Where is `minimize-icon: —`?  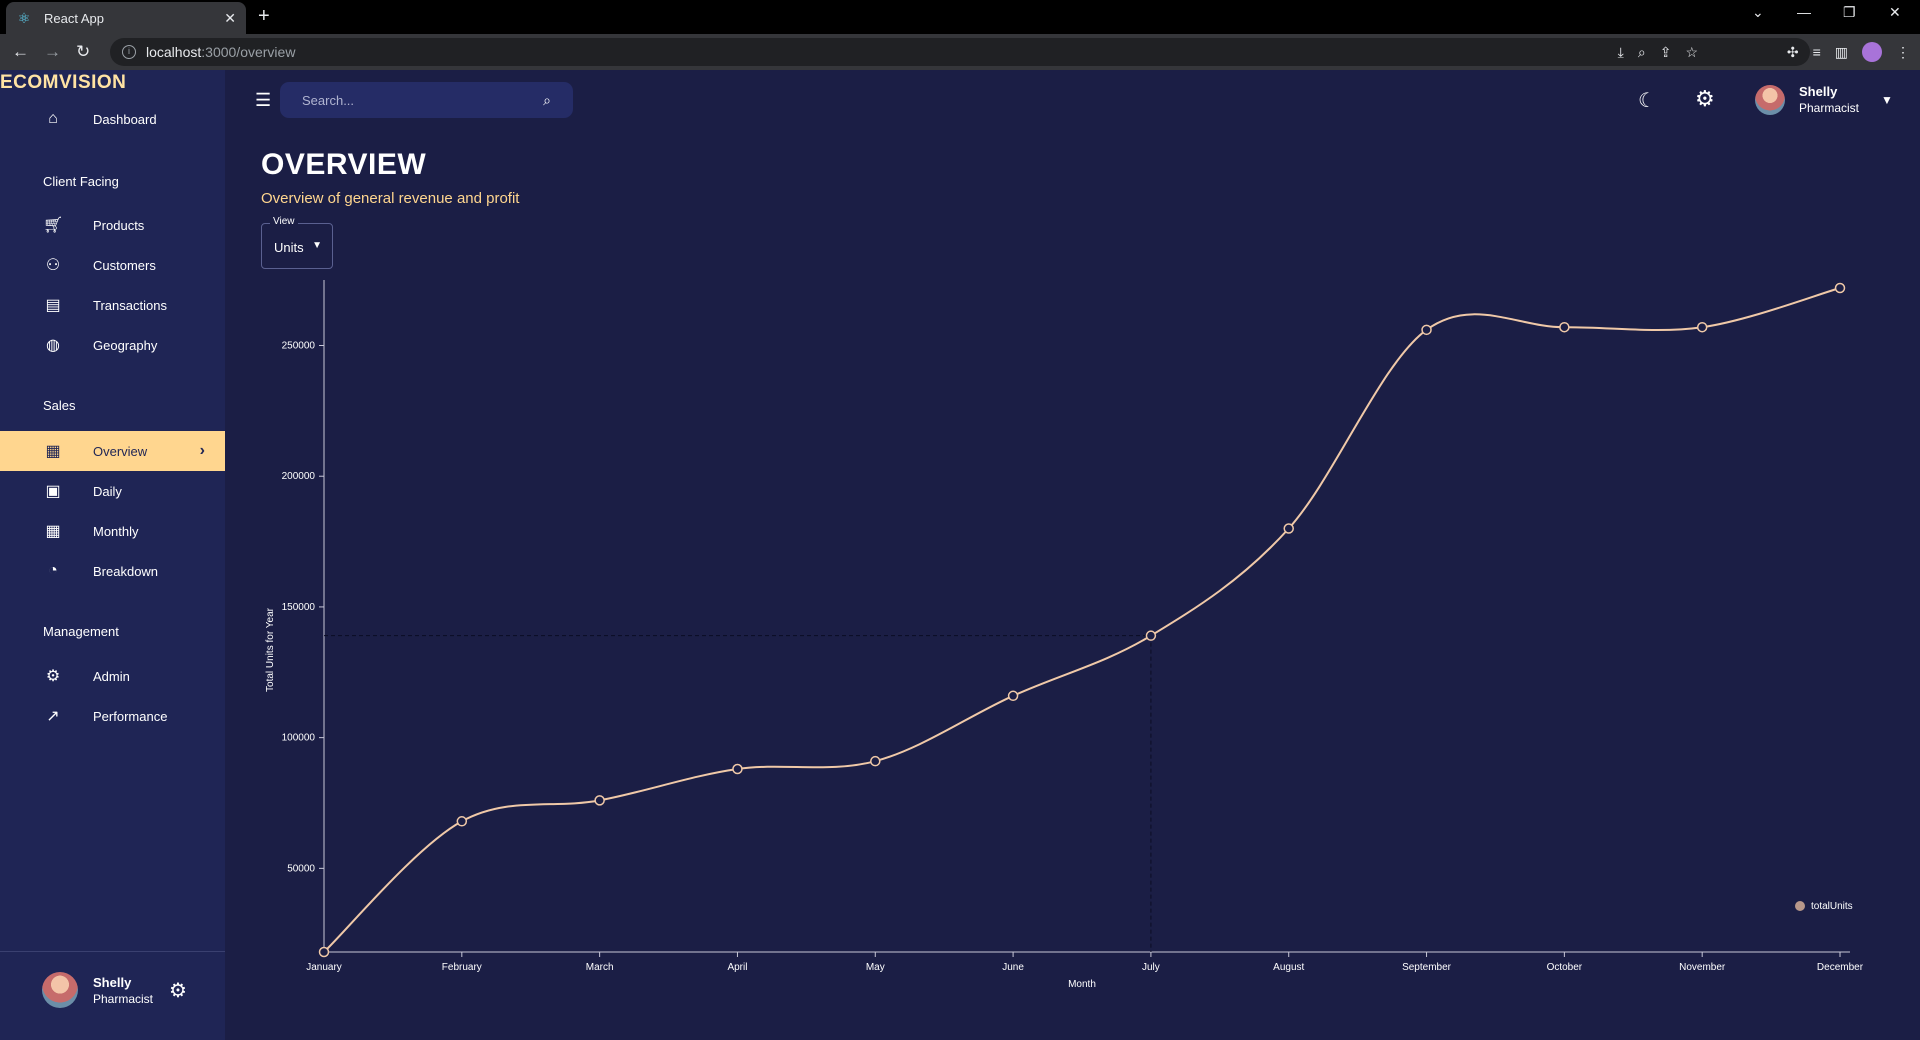 minimize-icon: — is located at coordinates (1804, 12).